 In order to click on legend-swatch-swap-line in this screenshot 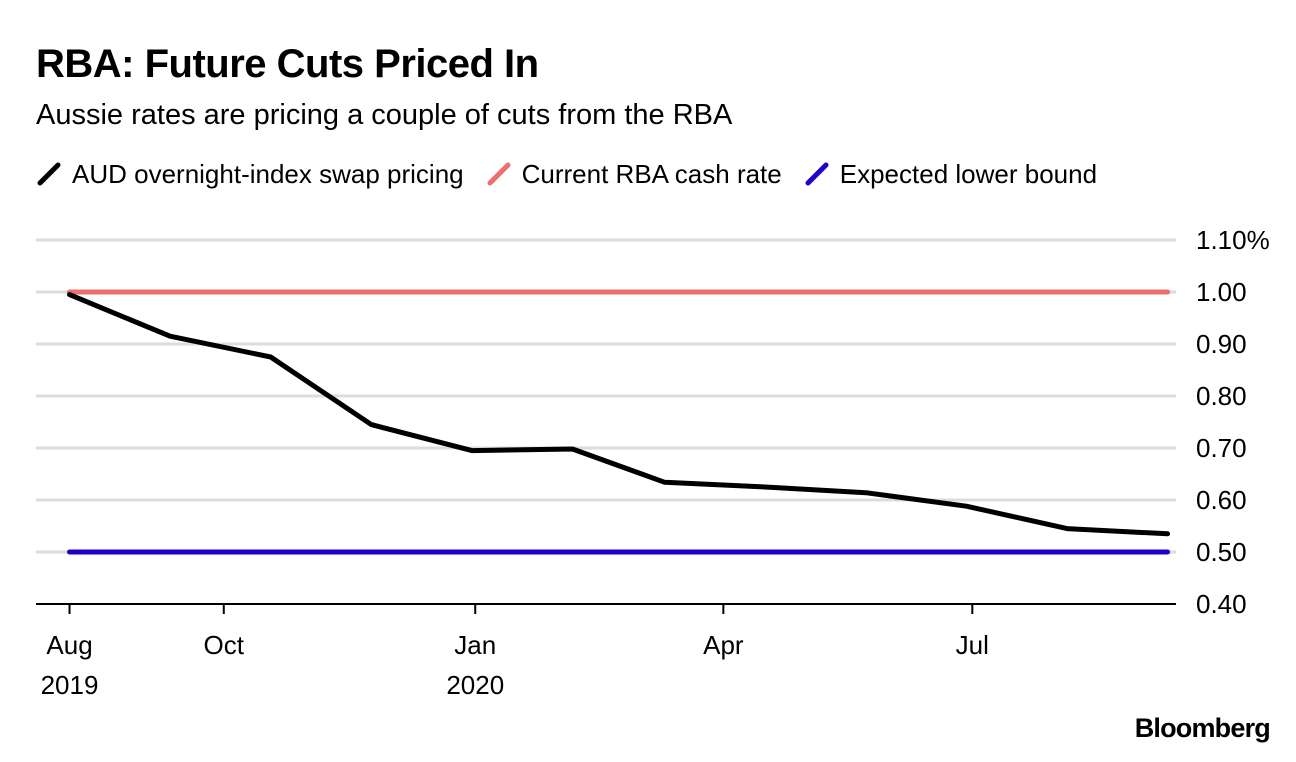, I will do `click(49, 174)`.